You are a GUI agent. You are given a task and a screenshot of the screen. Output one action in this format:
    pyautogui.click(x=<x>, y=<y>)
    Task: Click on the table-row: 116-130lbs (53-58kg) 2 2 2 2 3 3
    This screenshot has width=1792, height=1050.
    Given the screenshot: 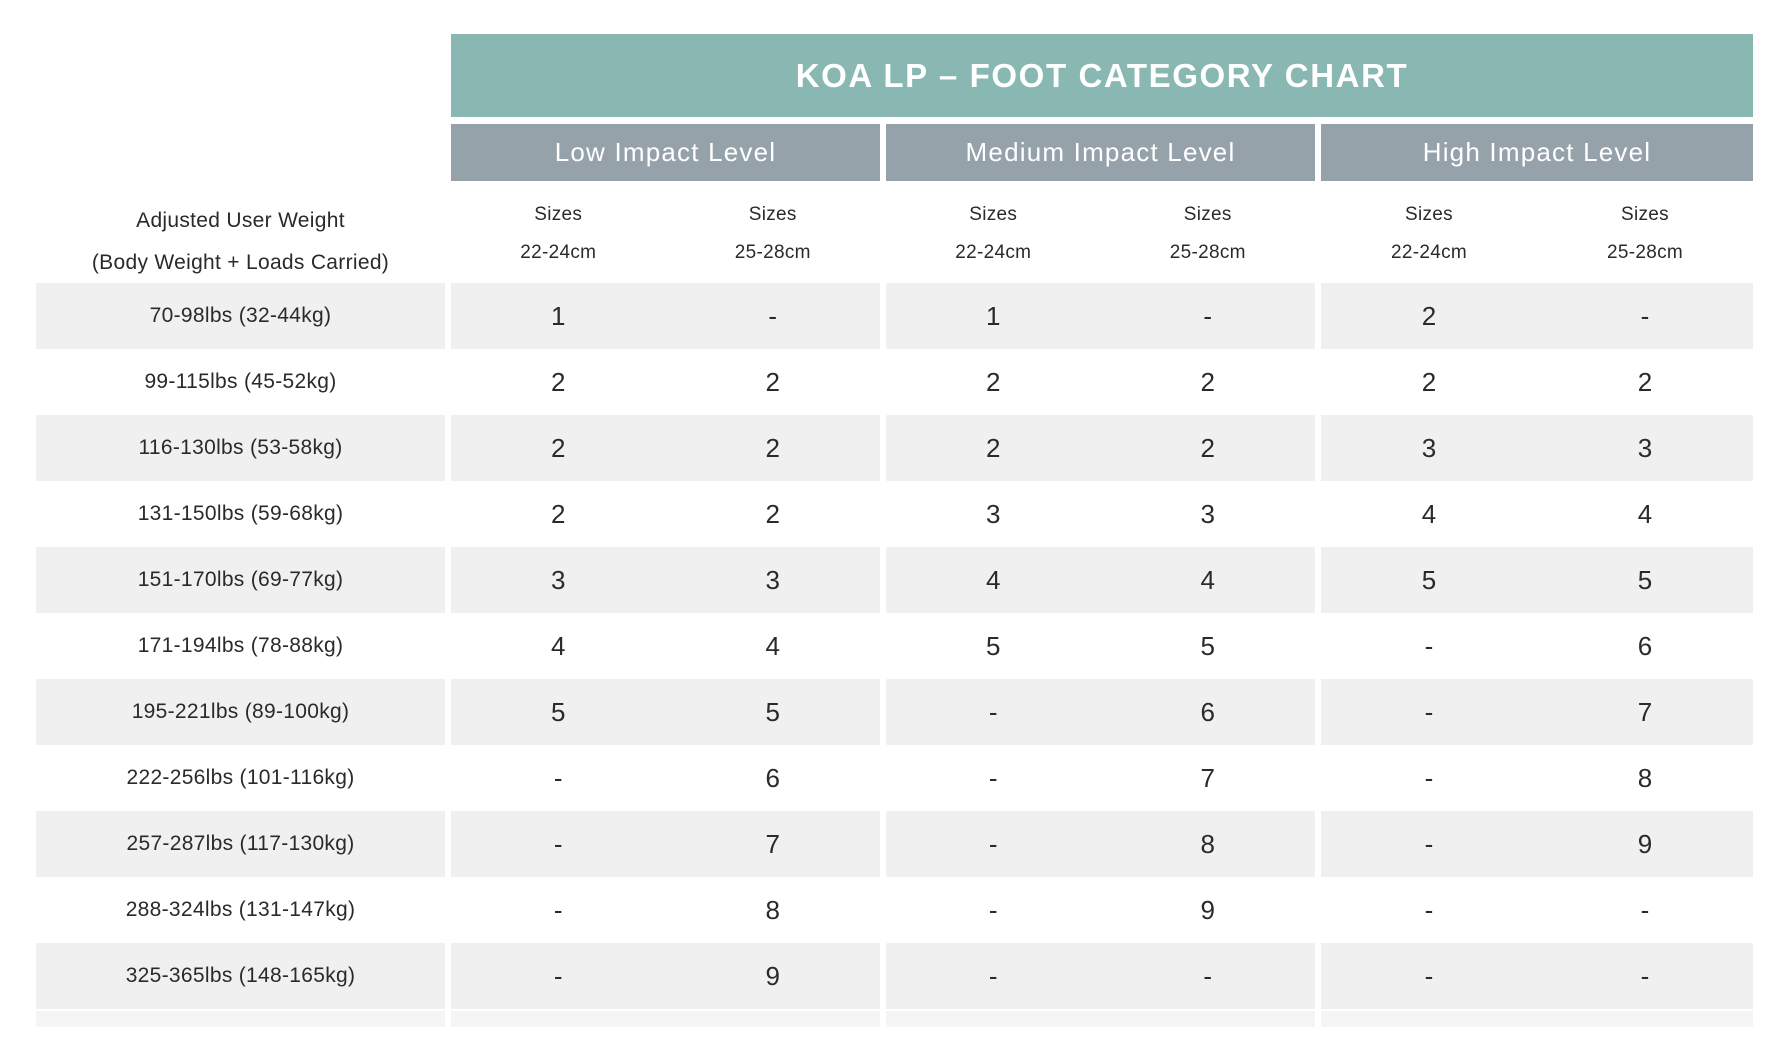 What is the action you would take?
    pyautogui.click(x=896, y=448)
    